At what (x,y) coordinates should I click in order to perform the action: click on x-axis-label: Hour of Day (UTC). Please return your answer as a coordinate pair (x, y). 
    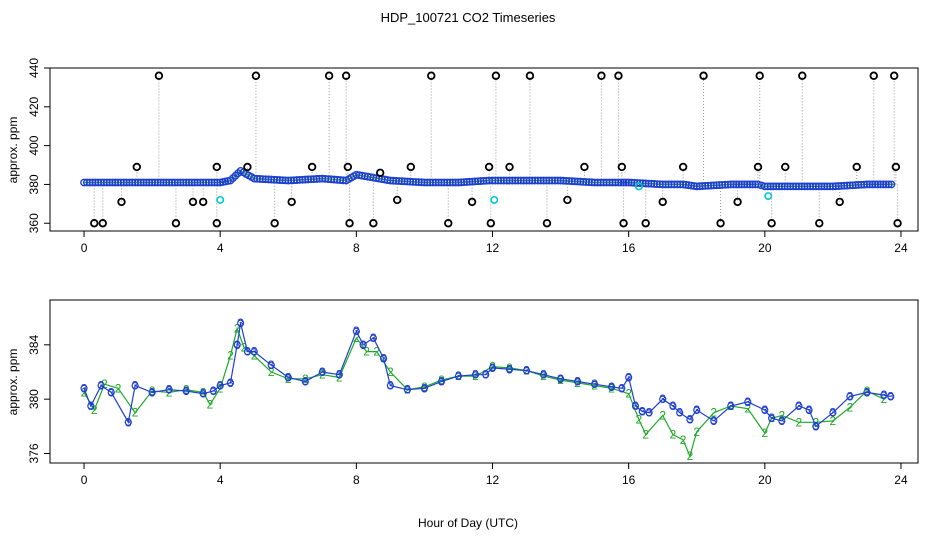
    Looking at the image, I should click on (468, 523).